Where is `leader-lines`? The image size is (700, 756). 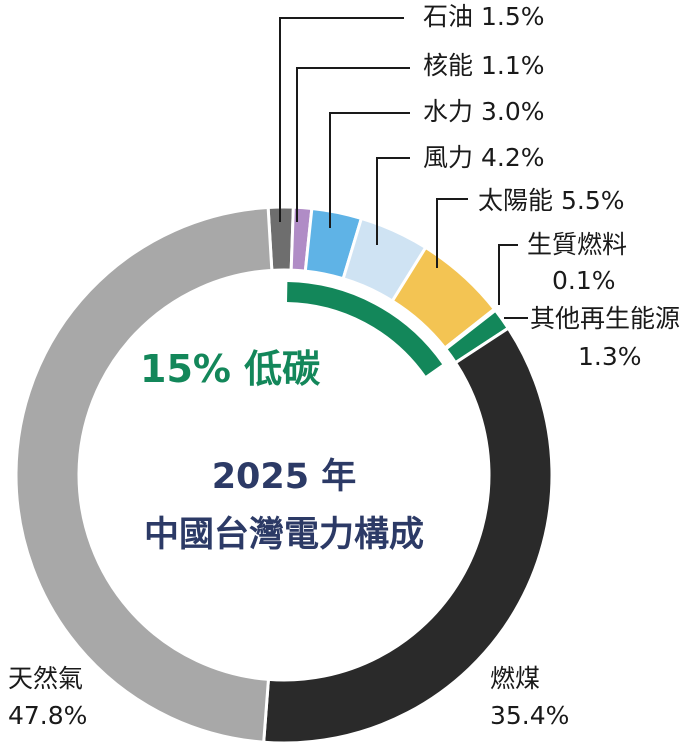 leader-lines is located at coordinates (403, 168).